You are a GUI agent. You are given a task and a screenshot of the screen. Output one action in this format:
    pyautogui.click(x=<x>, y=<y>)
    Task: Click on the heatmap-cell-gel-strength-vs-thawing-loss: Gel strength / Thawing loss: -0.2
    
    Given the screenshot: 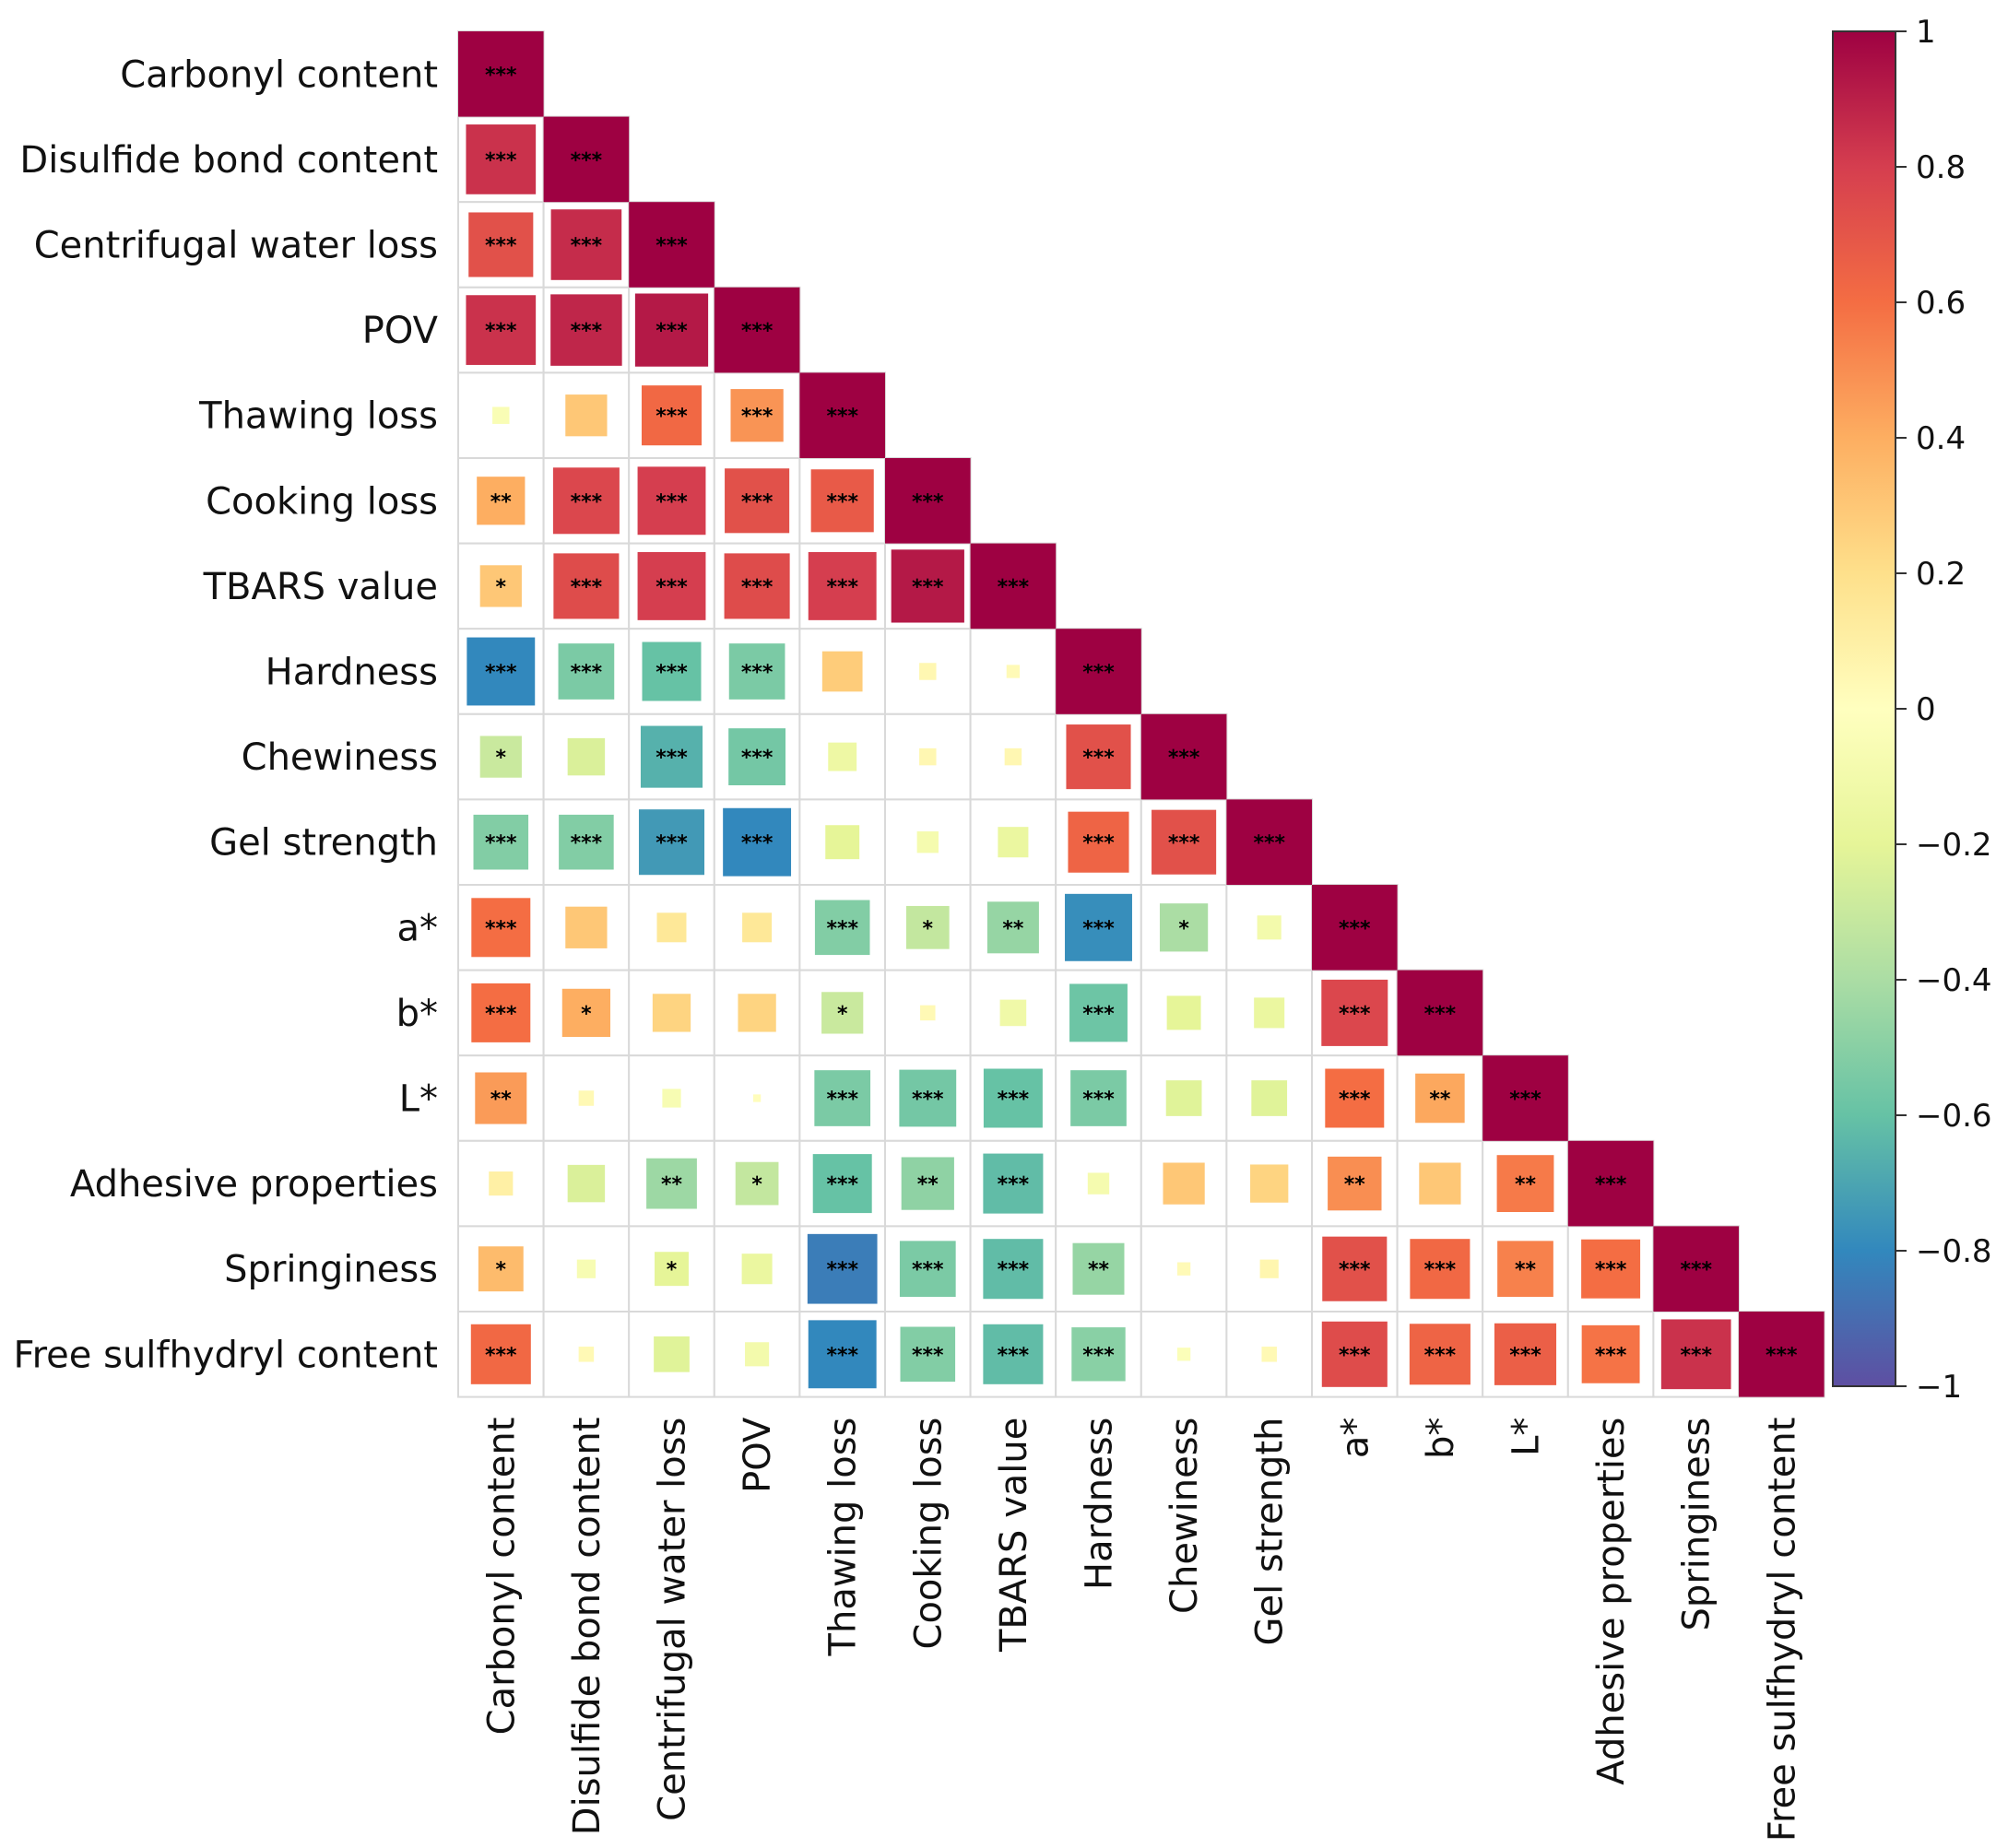 What is the action you would take?
    pyautogui.click(x=842, y=842)
    